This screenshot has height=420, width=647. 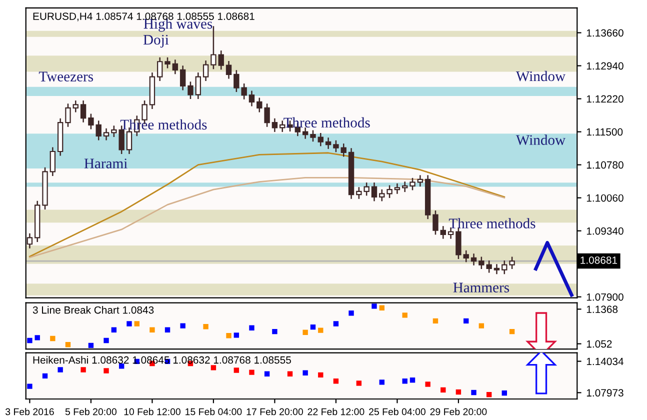 What do you see at coordinates (91, 412) in the screenshot?
I see `x-tick-label: 5 Feb 20:00` at bounding box center [91, 412].